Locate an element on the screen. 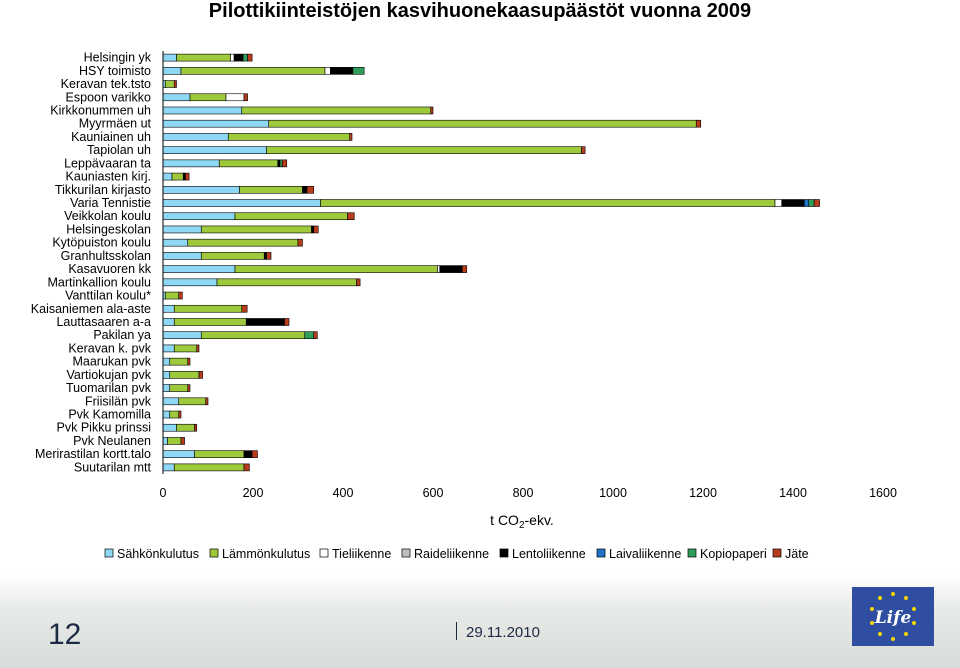 The image size is (960, 668). category-label: Helsingeskolan is located at coordinates (108, 229).